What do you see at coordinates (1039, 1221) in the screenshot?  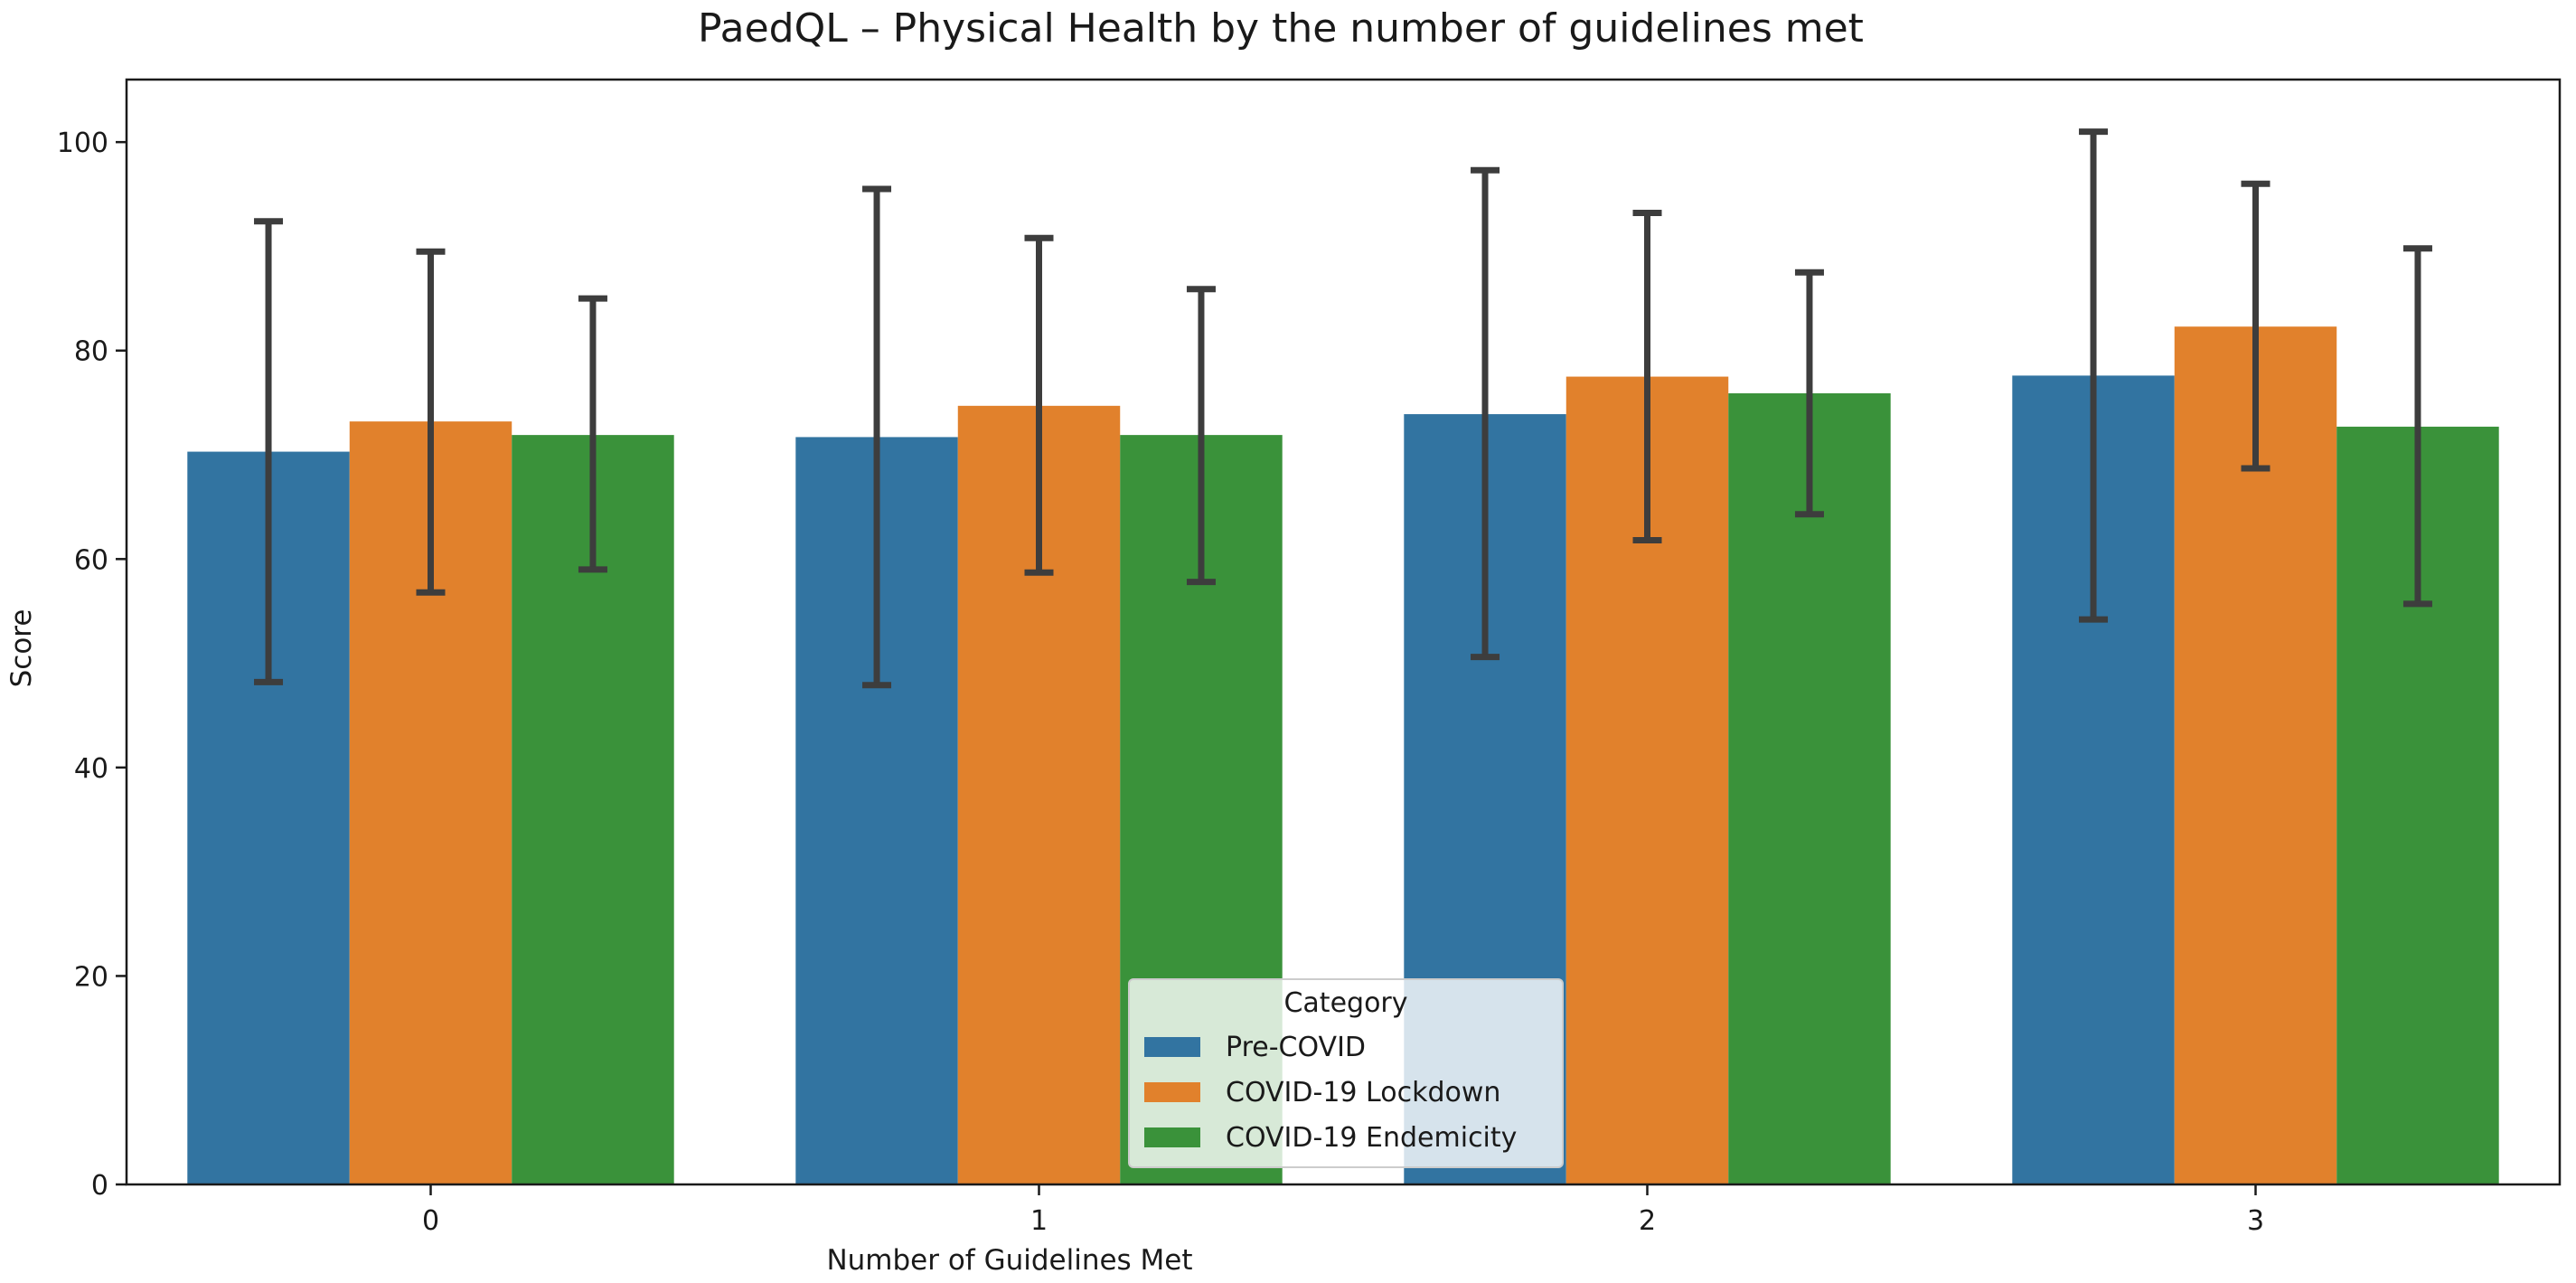 I see `x-tick-label-1: 1` at bounding box center [1039, 1221].